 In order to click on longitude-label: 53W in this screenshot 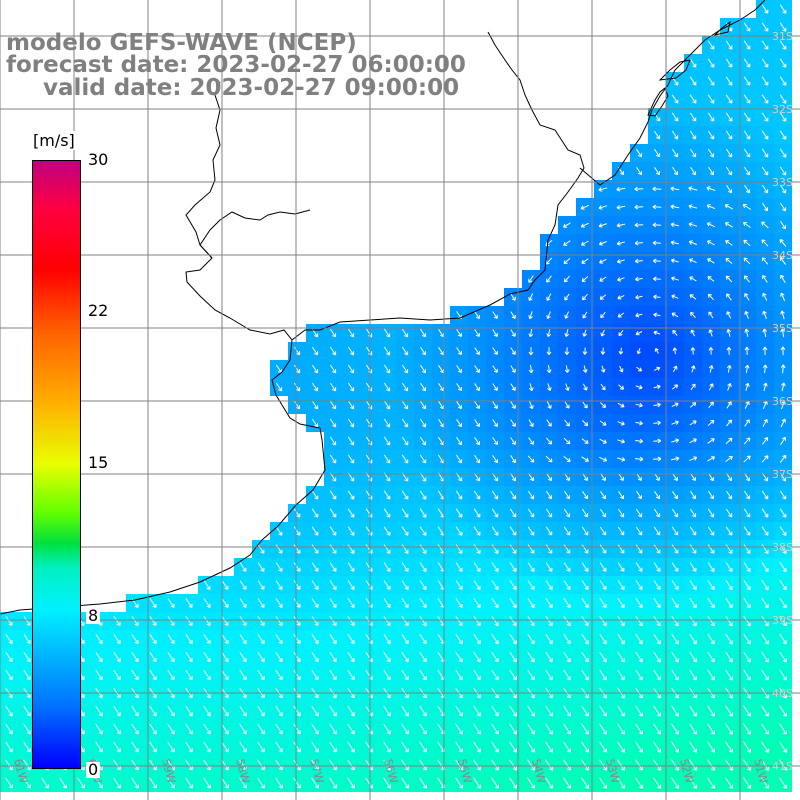, I will do `click(612, 771)`.